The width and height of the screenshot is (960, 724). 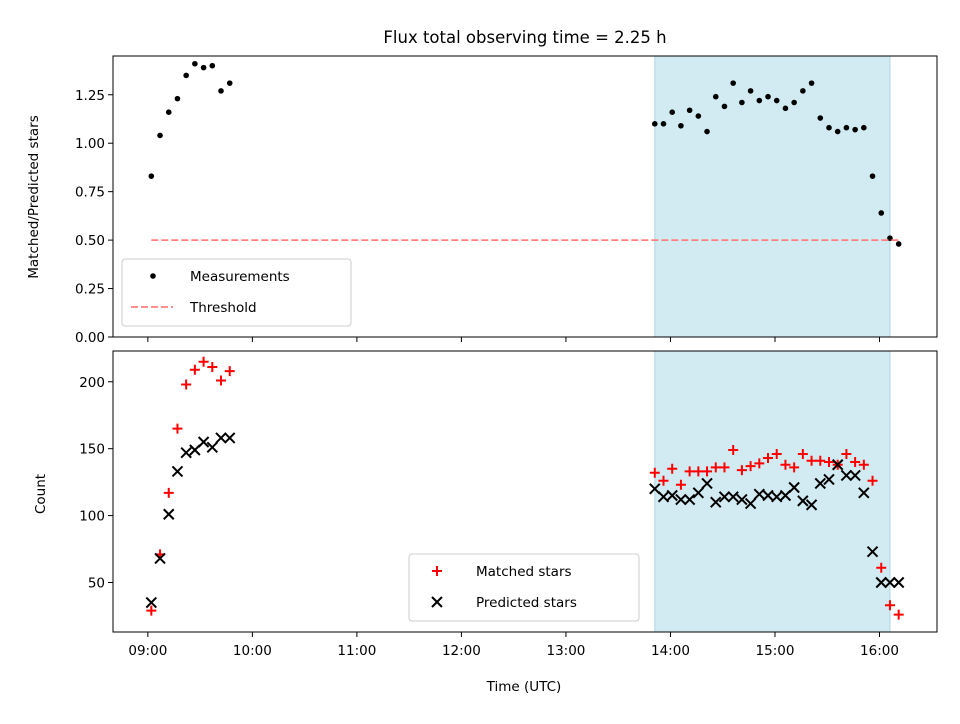 I want to click on legend: Matched stars Predicted stars, so click(x=524, y=587).